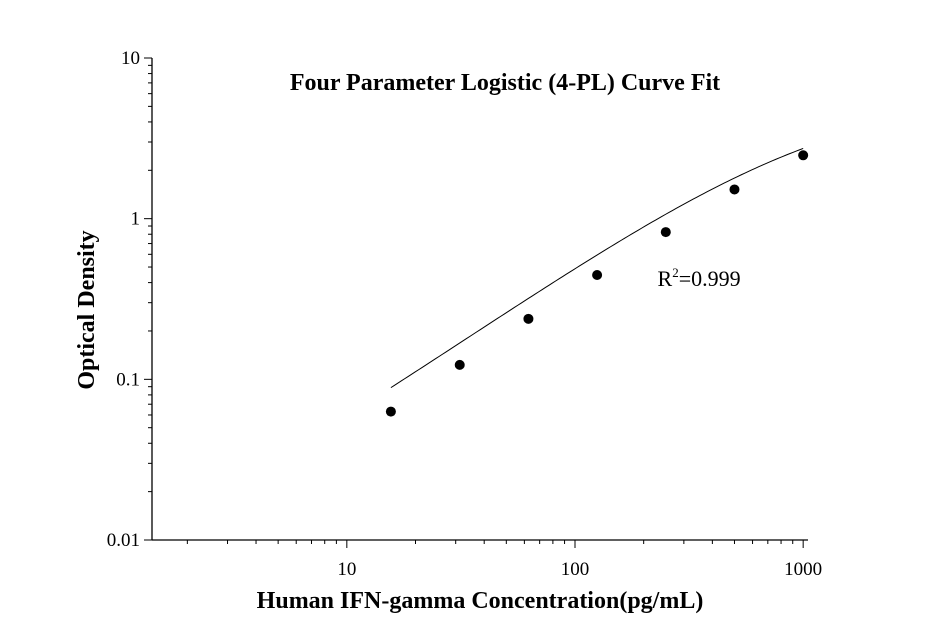 The image size is (935, 644). I want to click on x-axis-label: Human IFN-gamma Concentration(pg/mL), so click(480, 601).